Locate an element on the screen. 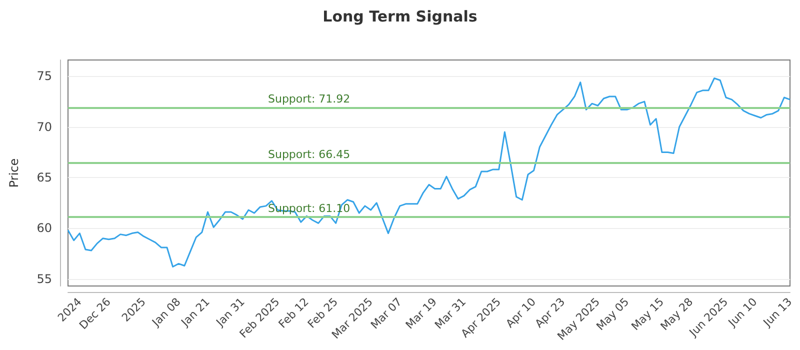 The height and width of the screenshot is (350, 800). chart-title: Long Term Signals is located at coordinates (400, 17).